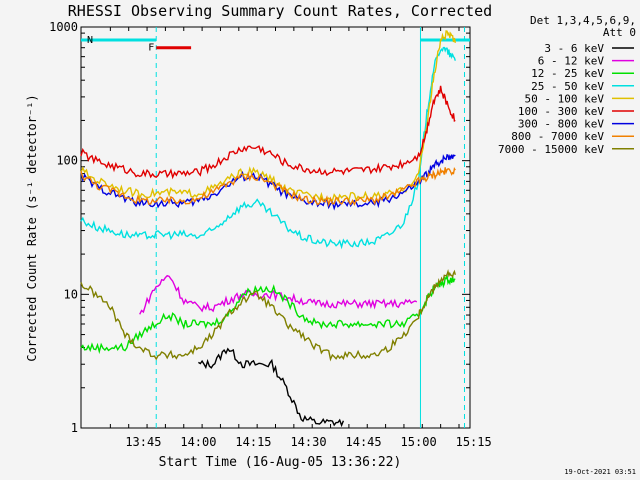 The height and width of the screenshot is (480, 640). Describe the element at coordinates (253, 442) in the screenshot. I see `x-tick-label: 14:15` at that location.